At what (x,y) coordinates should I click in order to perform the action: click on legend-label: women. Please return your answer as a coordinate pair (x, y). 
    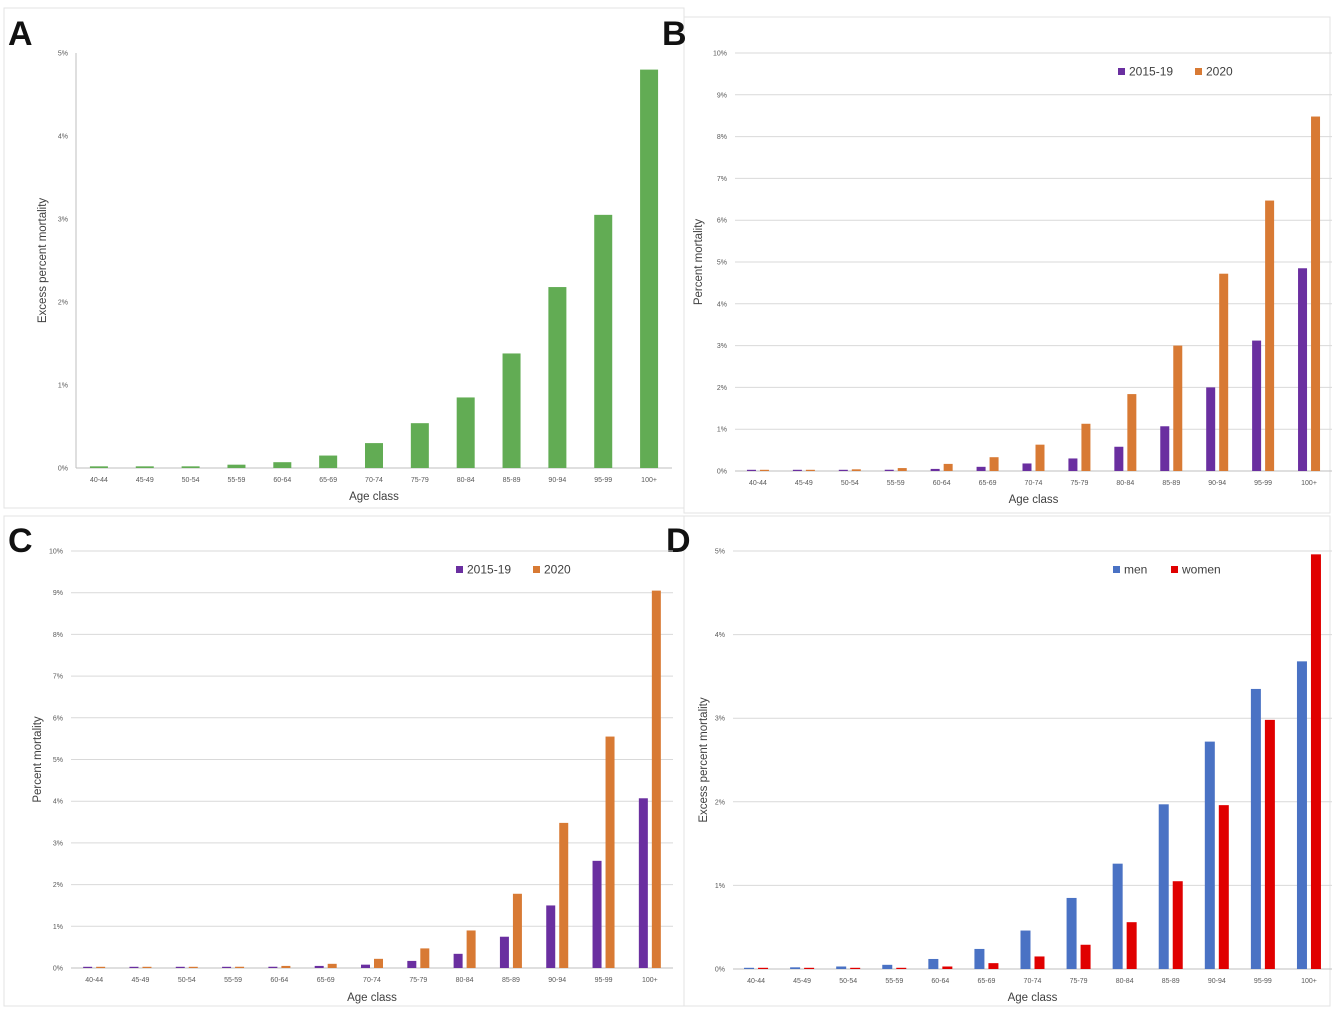
    Looking at the image, I should click on (1201, 570).